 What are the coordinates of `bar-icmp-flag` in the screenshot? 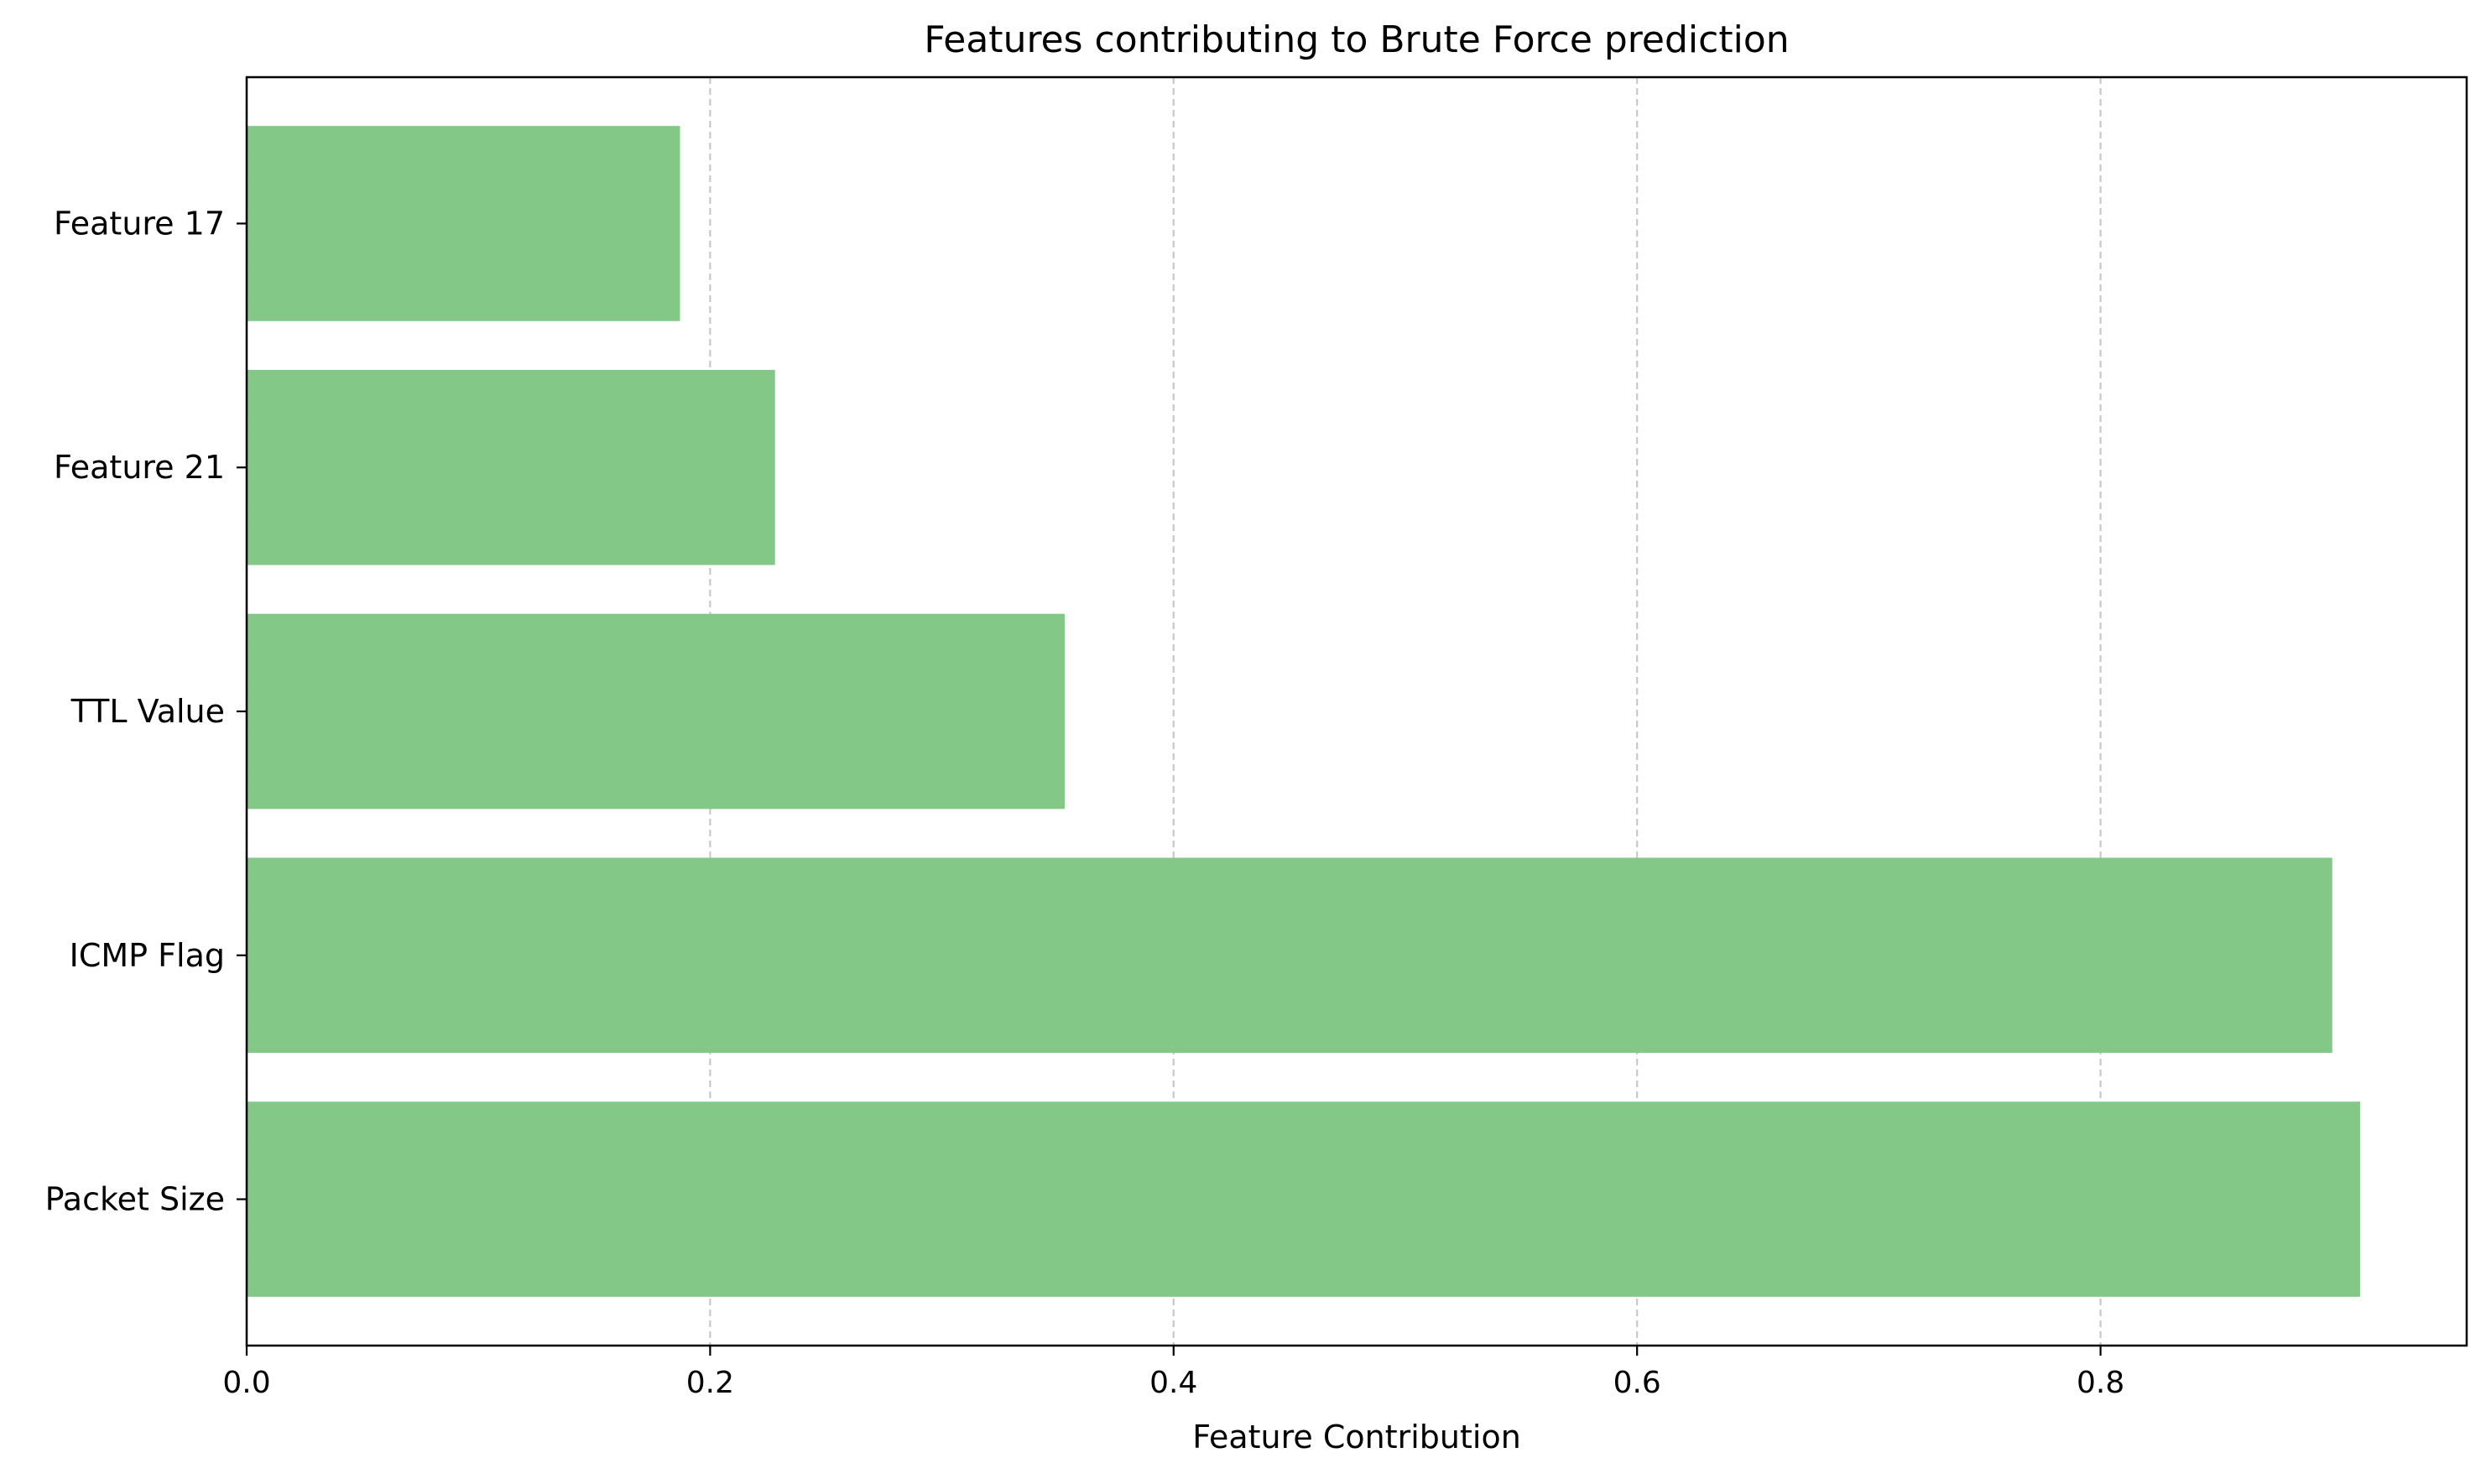 It's located at (1289, 955).